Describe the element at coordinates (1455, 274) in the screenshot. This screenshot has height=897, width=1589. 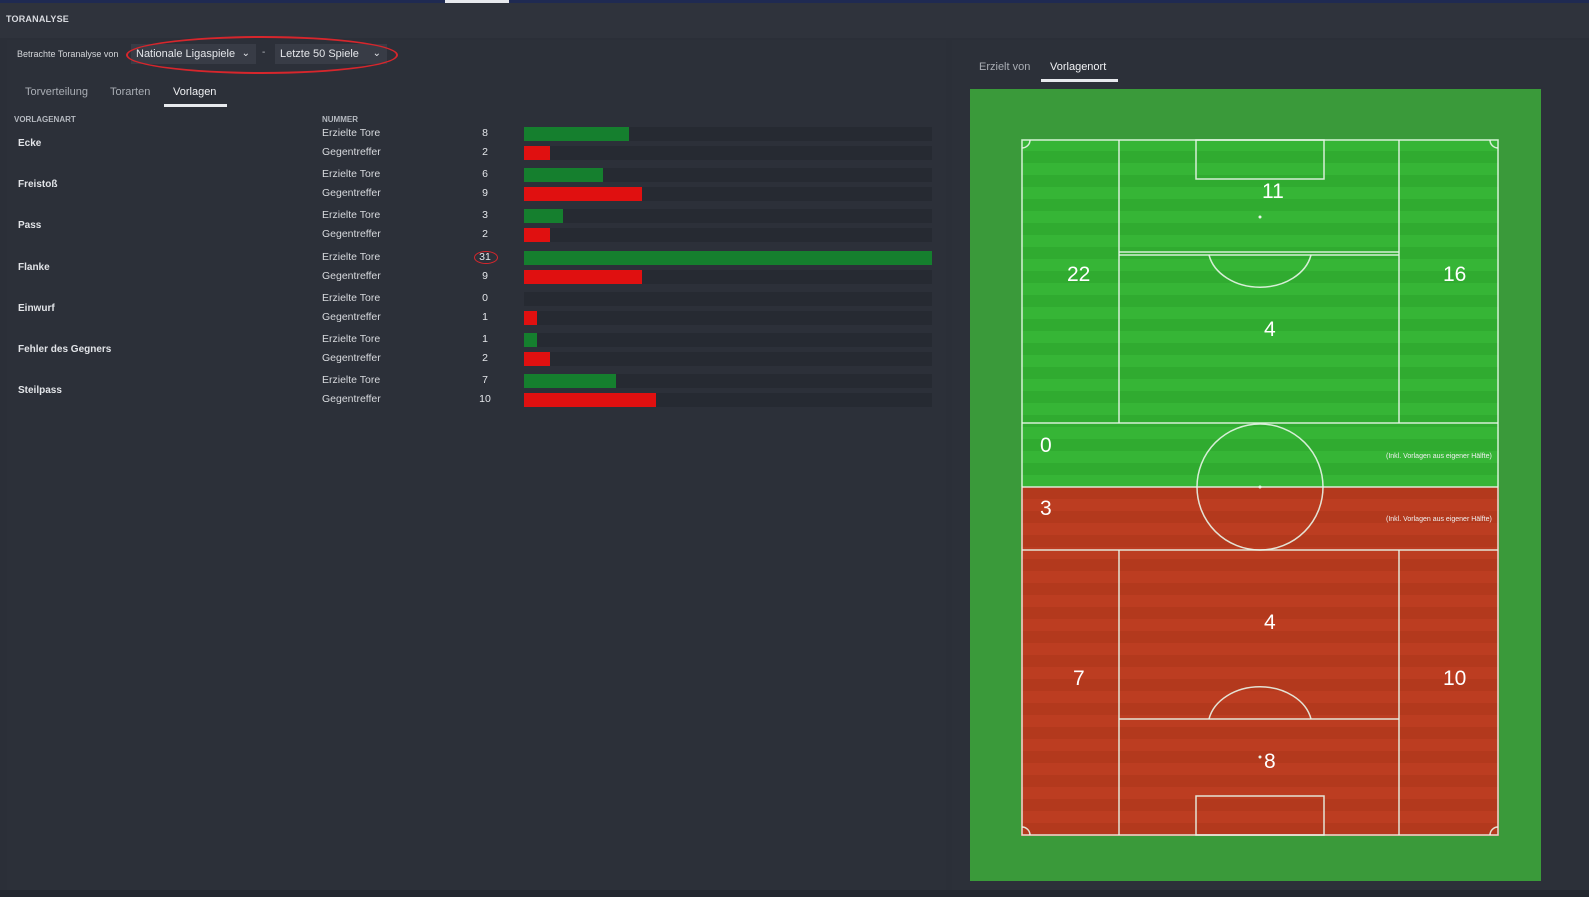
I see `zone-attack-right-wing-value: 16` at that location.